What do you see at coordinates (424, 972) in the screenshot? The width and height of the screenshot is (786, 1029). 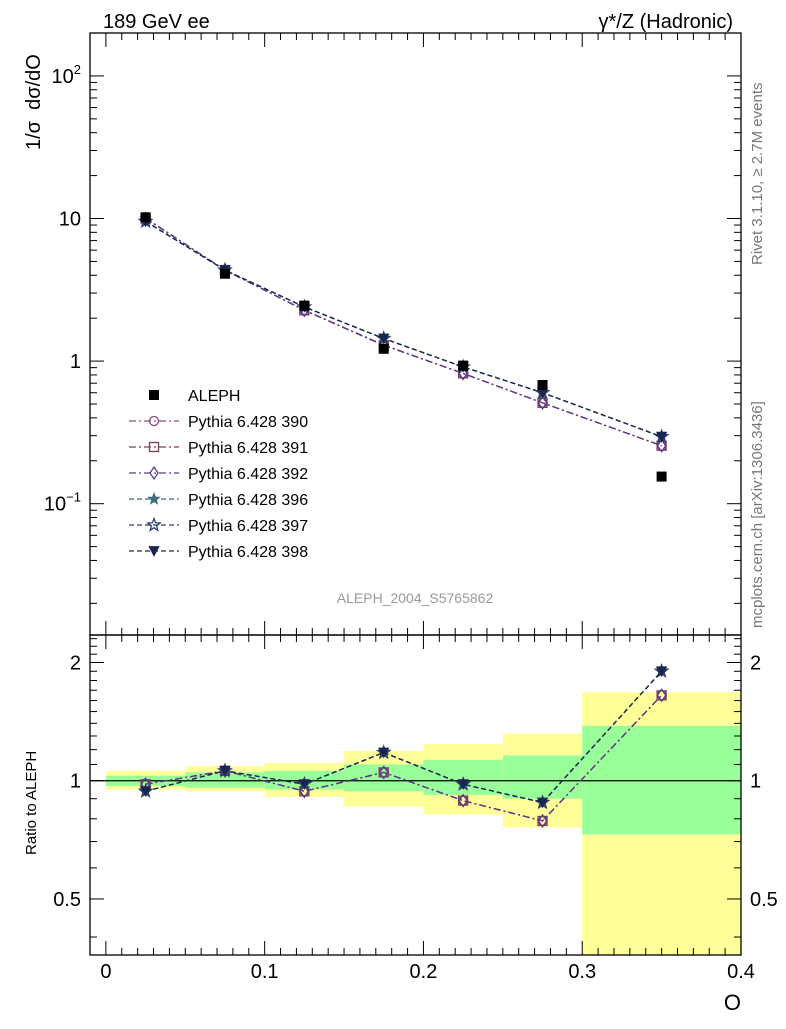 I see `x-tick-label: 0.2` at bounding box center [424, 972].